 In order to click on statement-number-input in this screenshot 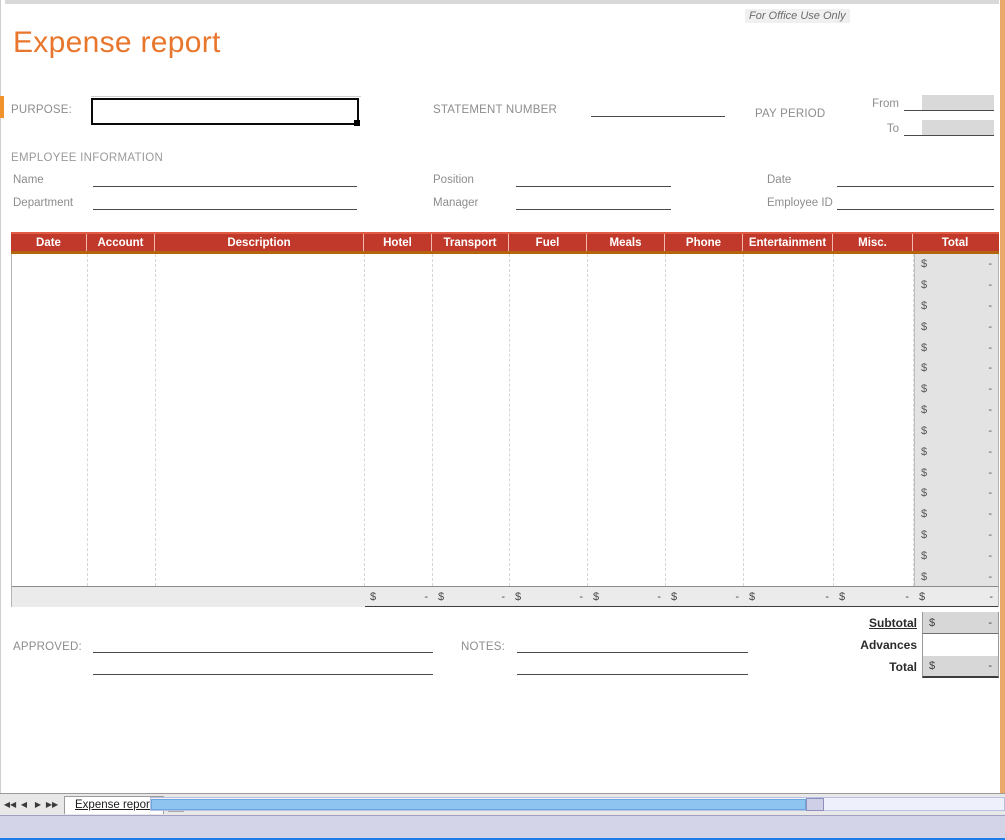, I will do `click(658, 116)`.